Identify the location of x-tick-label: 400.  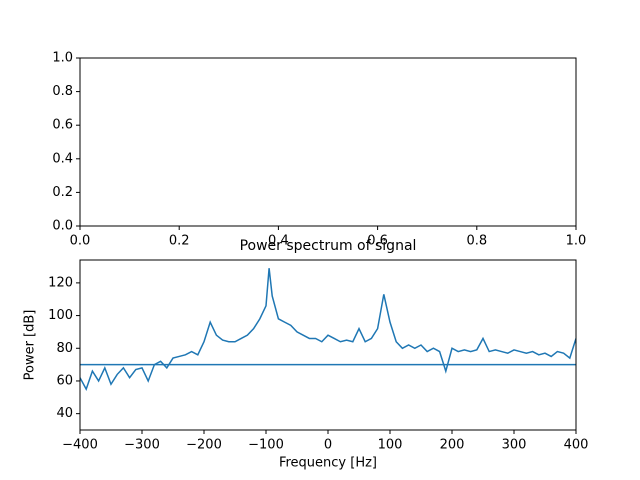
(576, 445).